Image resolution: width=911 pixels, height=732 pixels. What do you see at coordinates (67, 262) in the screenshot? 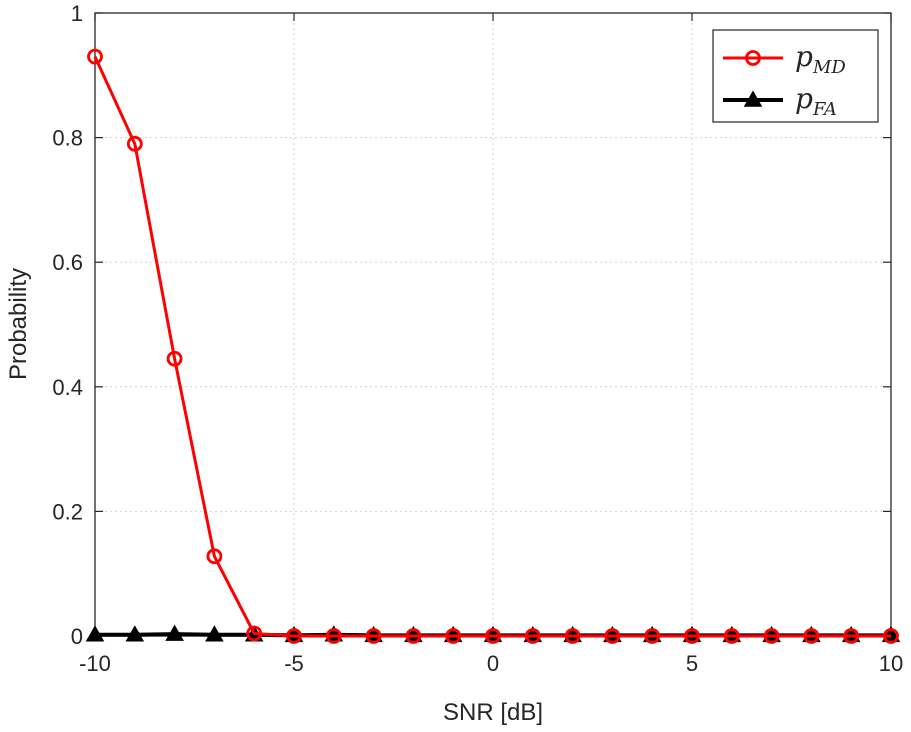
I see `y-tick-label: 0.6` at bounding box center [67, 262].